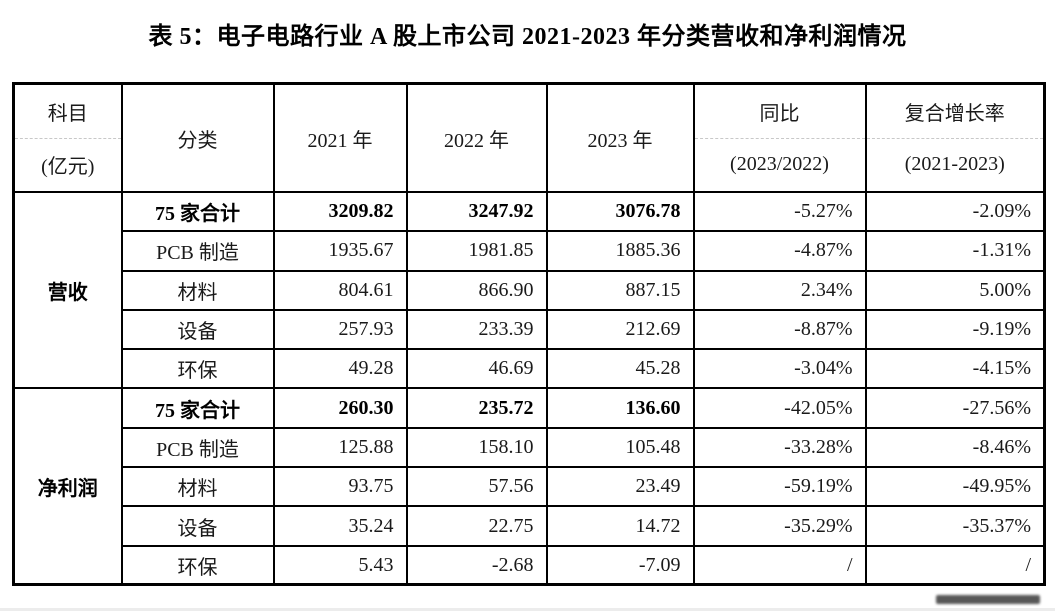  Describe the element at coordinates (620, 526) in the screenshot. I see `value-2023-cell: 14.72` at that location.